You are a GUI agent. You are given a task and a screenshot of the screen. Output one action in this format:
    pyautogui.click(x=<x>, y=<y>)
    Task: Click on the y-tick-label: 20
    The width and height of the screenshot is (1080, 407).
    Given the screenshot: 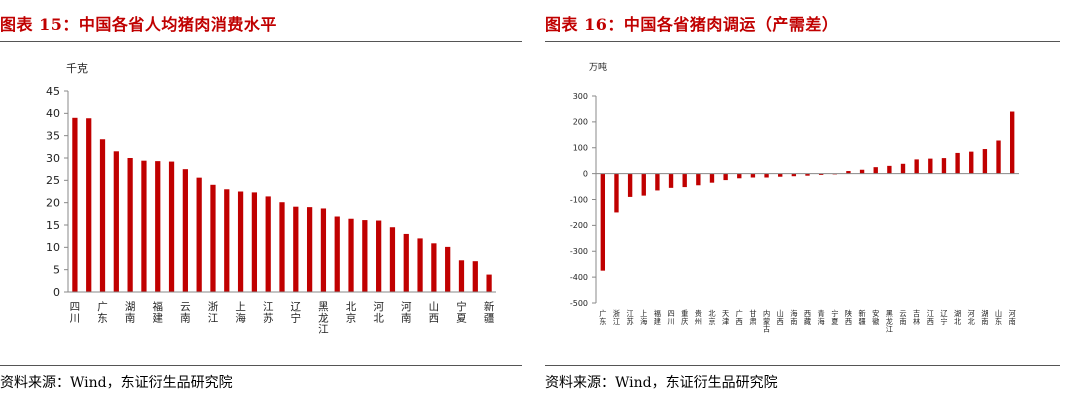 What is the action you would take?
    pyautogui.click(x=53, y=203)
    